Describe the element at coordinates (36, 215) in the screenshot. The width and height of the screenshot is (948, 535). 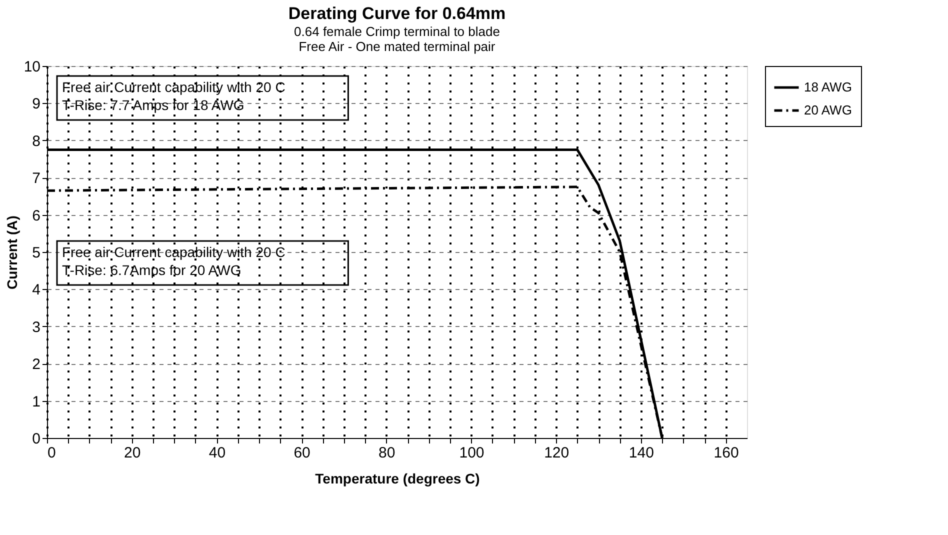
I see `y-tick-label: 6` at that location.